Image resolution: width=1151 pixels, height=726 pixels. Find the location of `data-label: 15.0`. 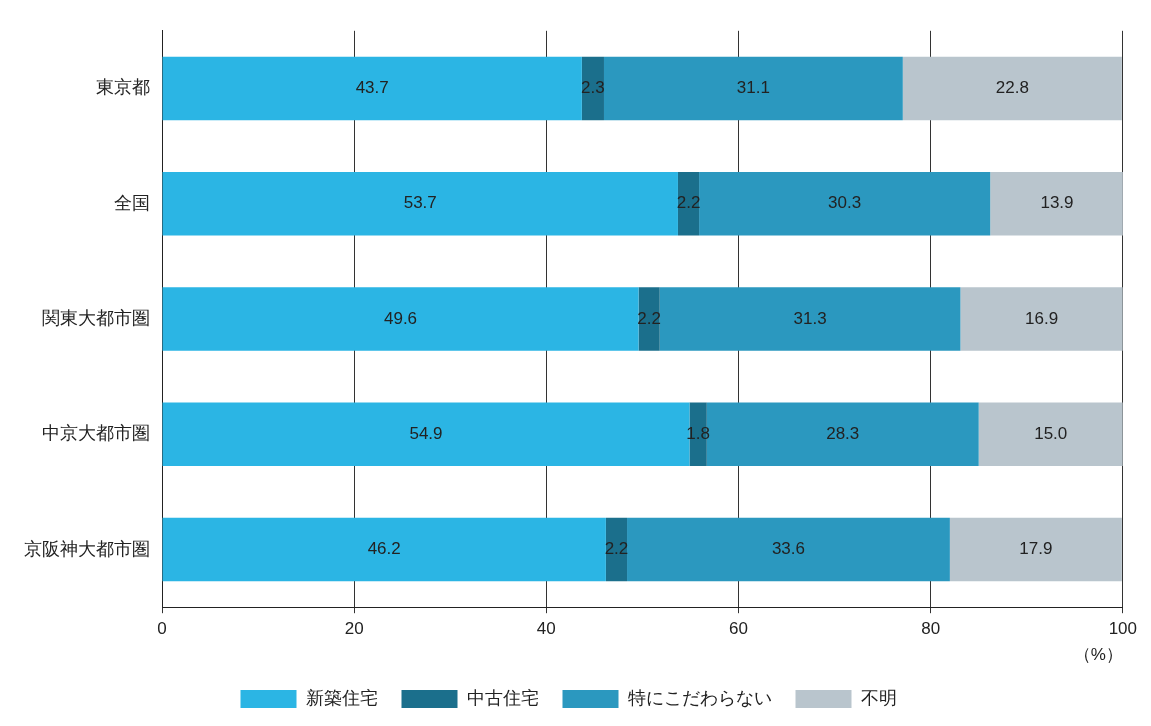

data-label: 15.0 is located at coordinates (1051, 433).